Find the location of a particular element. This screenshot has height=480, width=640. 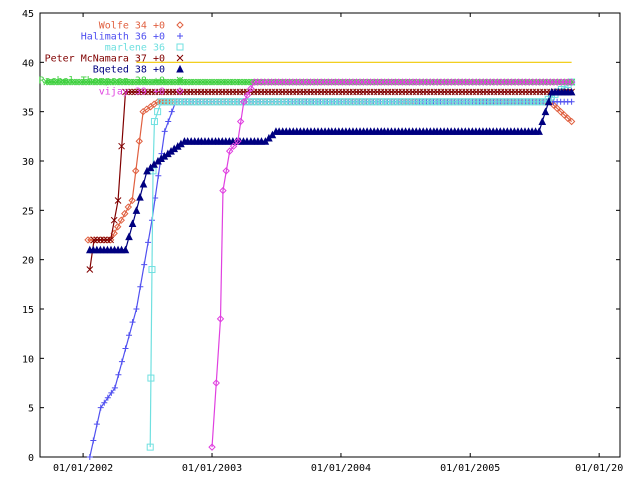

legend-label: Peter McNamara 37 +0 is located at coordinates (105, 59).